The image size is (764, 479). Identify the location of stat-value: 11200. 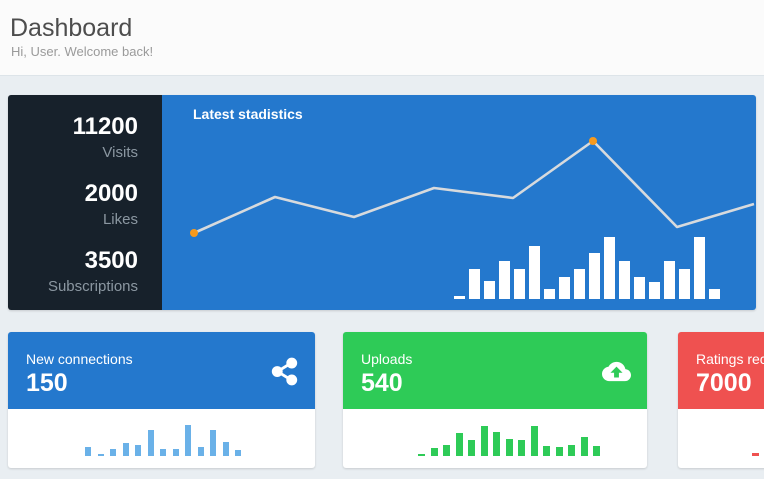
(105, 126).